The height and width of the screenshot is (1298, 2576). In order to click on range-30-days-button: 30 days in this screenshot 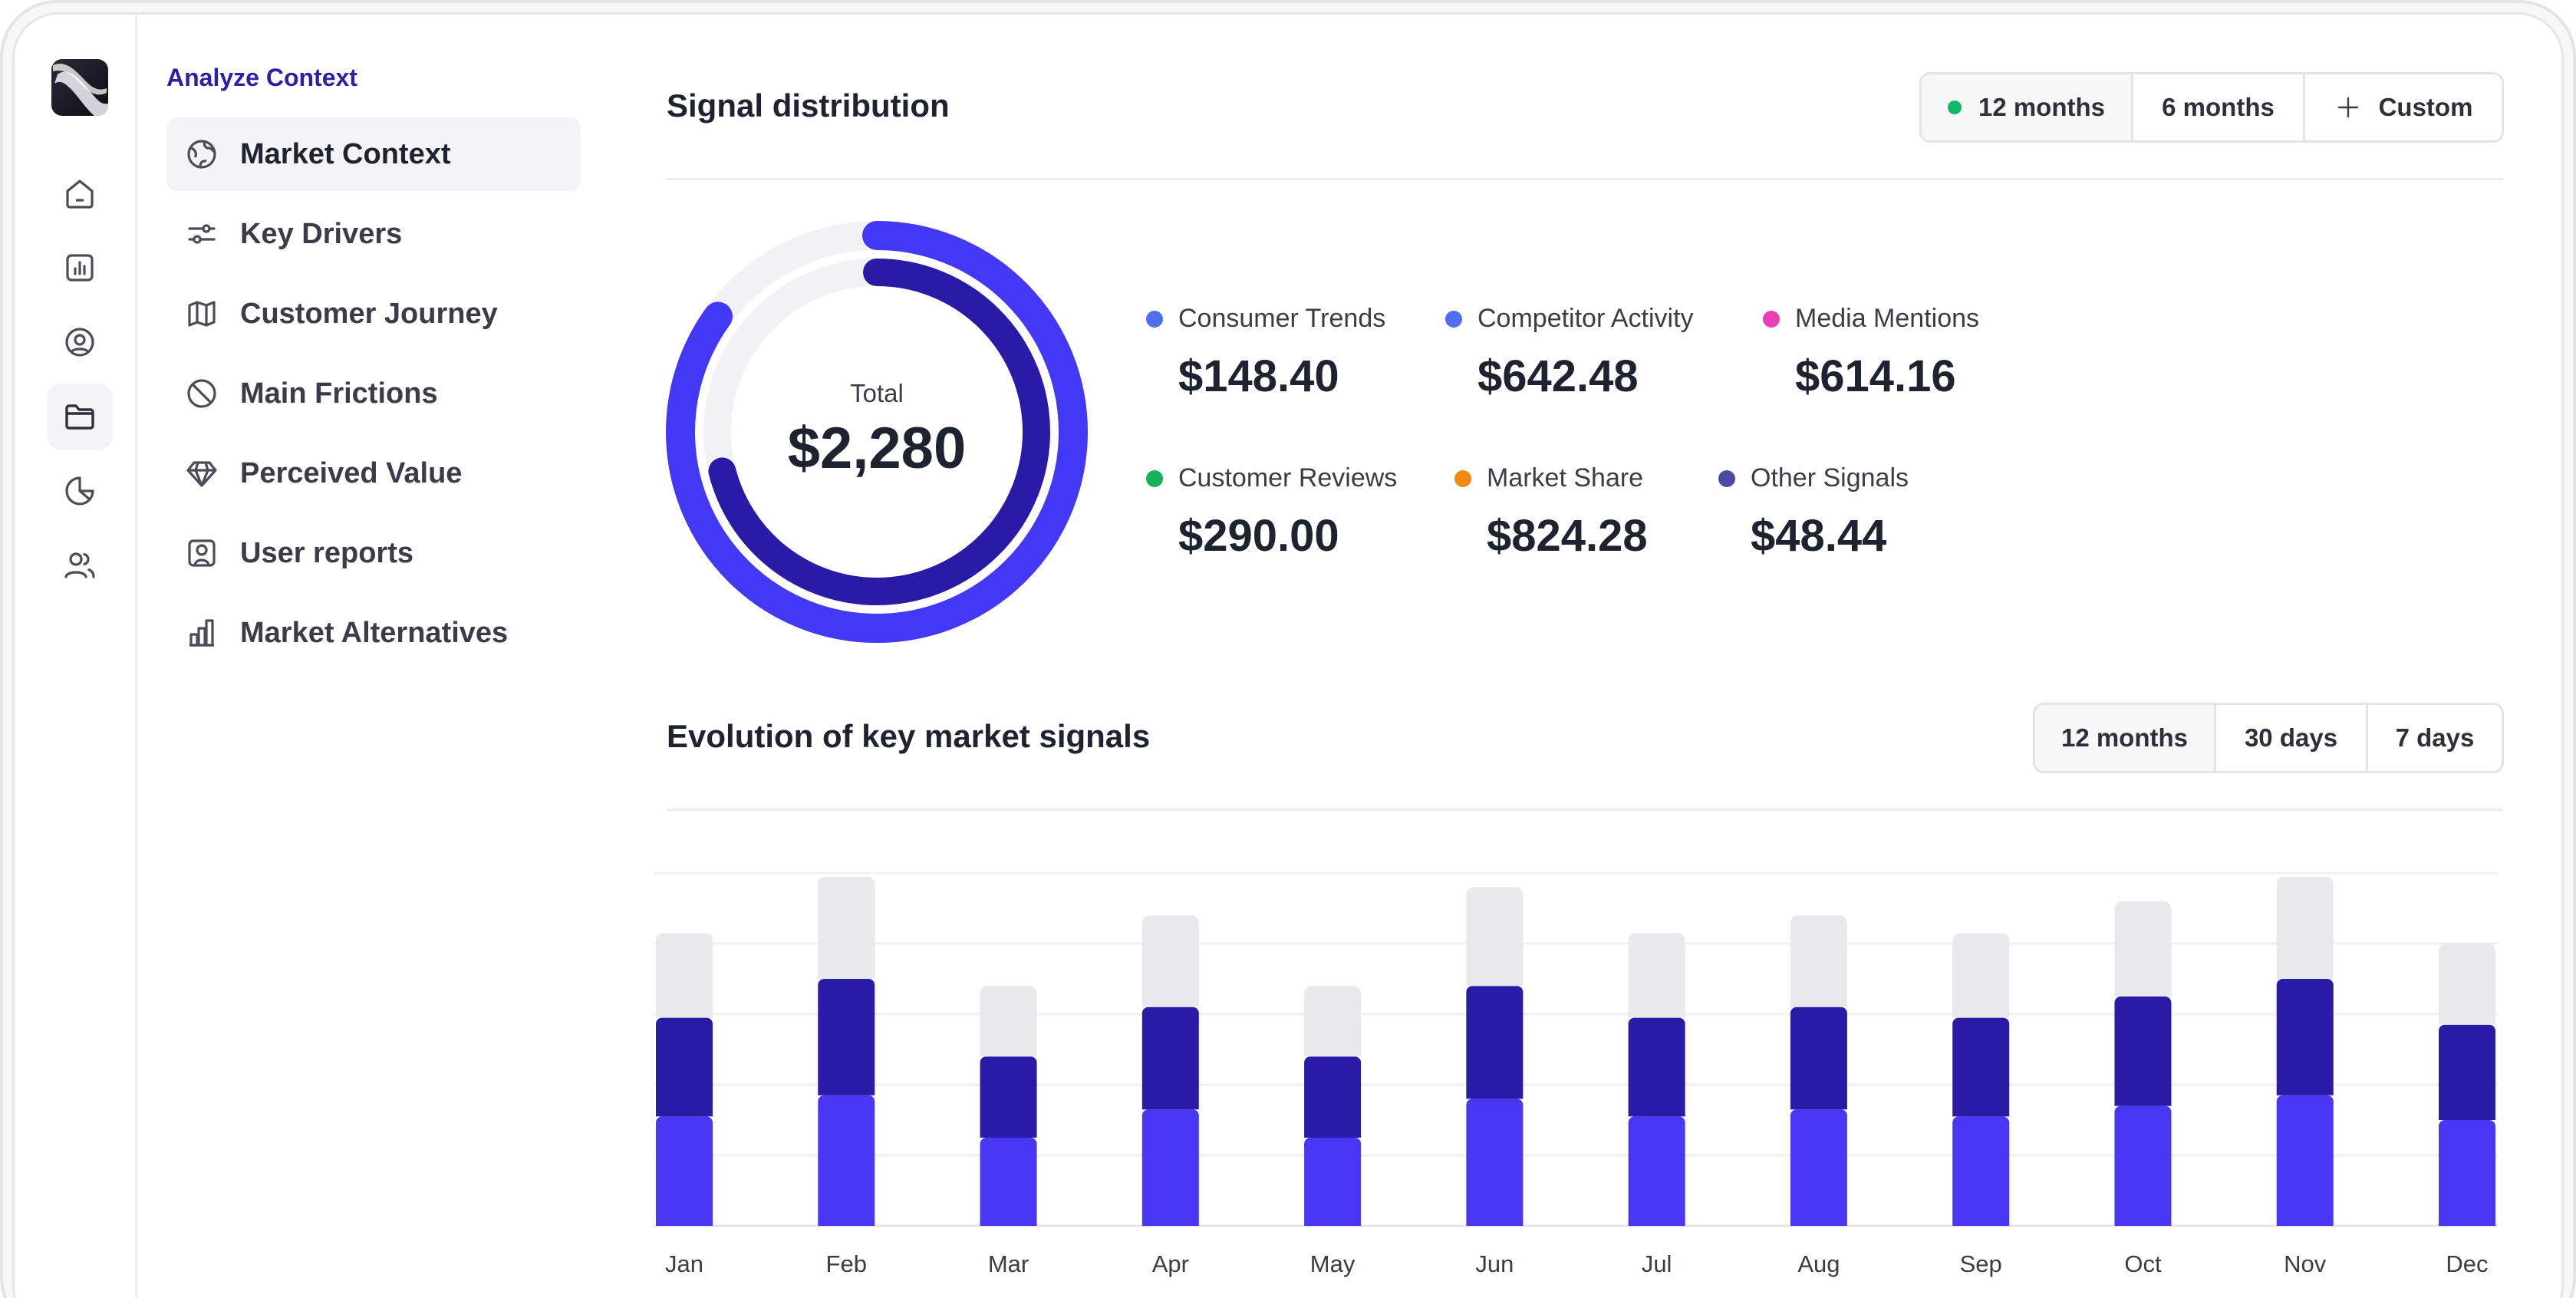, I will do `click(2292, 738)`.